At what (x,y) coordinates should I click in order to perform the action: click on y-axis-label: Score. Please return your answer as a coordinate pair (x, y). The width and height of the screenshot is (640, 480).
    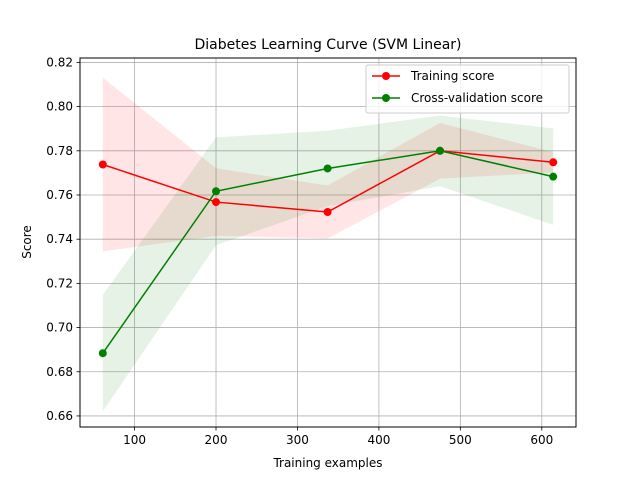
    Looking at the image, I should click on (27, 242).